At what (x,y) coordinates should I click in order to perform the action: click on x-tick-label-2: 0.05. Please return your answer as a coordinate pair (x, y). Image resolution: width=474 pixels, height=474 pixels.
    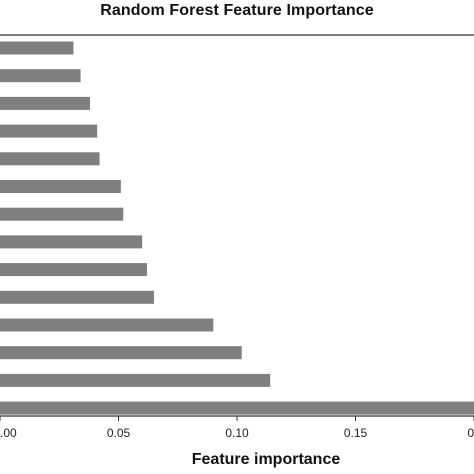
    Looking at the image, I should click on (119, 433).